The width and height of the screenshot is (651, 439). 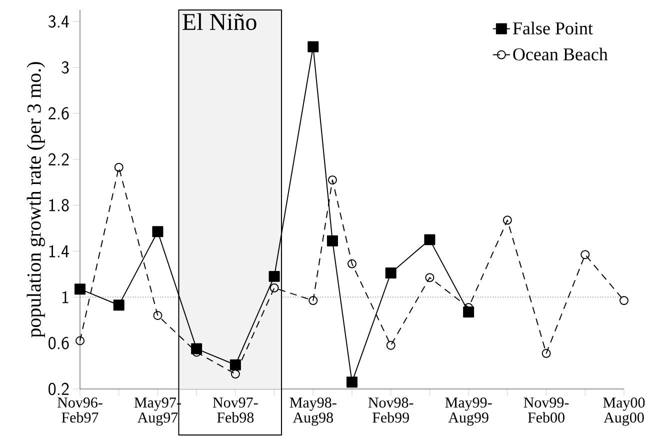 What do you see at coordinates (313, 412) in the screenshot?
I see `x-tick-label: May98-Aug98` at bounding box center [313, 412].